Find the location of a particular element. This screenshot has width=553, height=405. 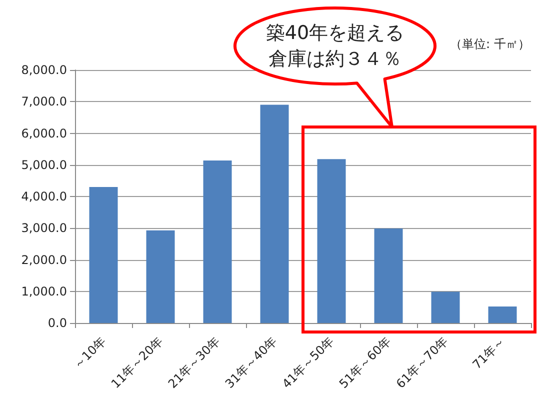

y-tick-label: 2,000.0 is located at coordinates (44, 259).